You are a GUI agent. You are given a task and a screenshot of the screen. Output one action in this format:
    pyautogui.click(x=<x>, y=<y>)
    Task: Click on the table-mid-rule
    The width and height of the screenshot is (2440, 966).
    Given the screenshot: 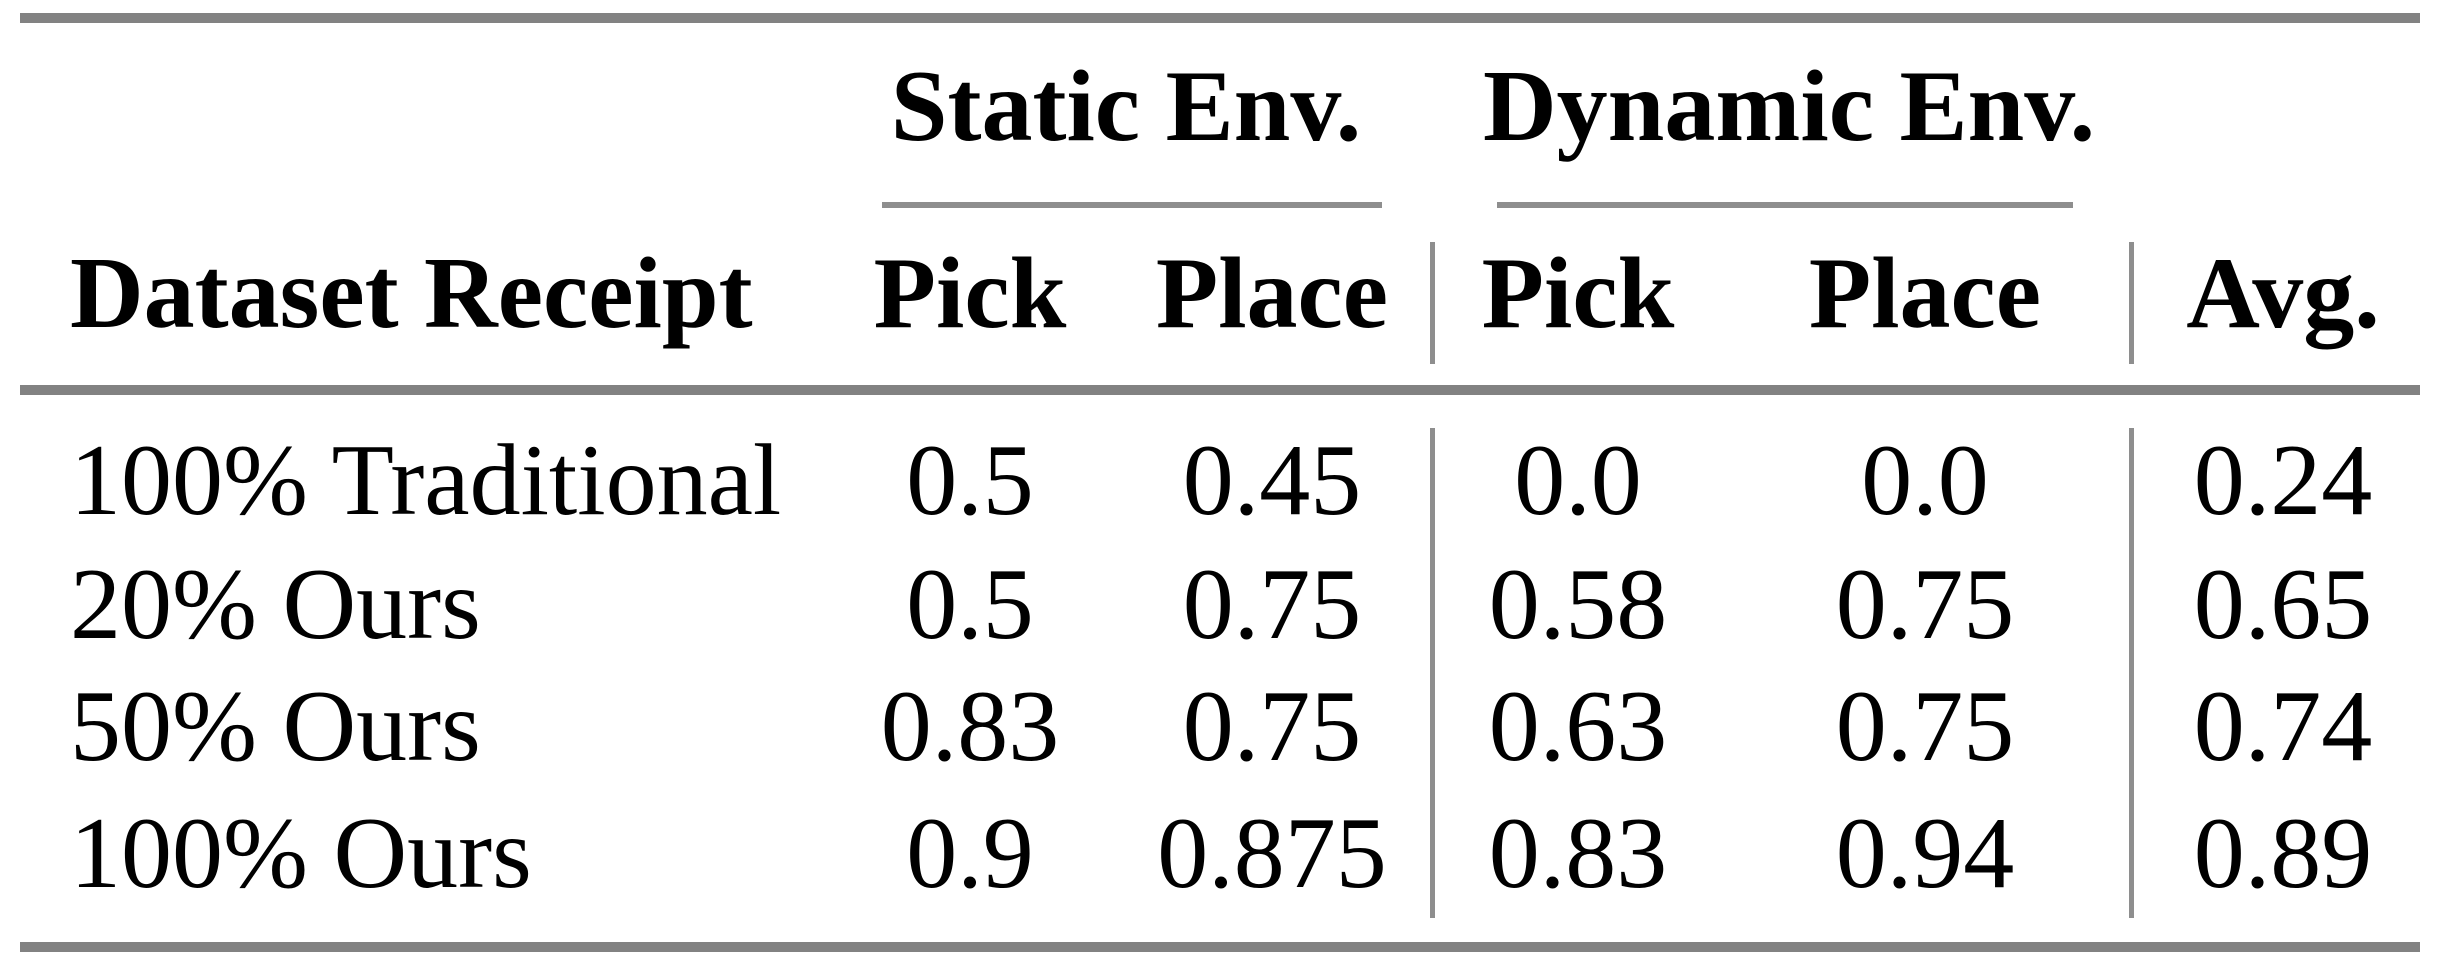 What is the action you would take?
    pyautogui.click(x=1220, y=390)
    